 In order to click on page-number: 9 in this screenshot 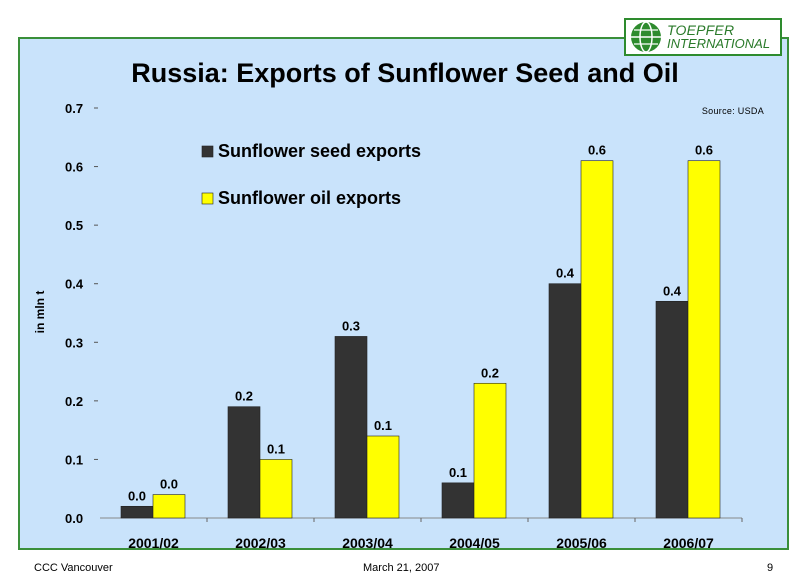, I will do `click(770, 568)`.